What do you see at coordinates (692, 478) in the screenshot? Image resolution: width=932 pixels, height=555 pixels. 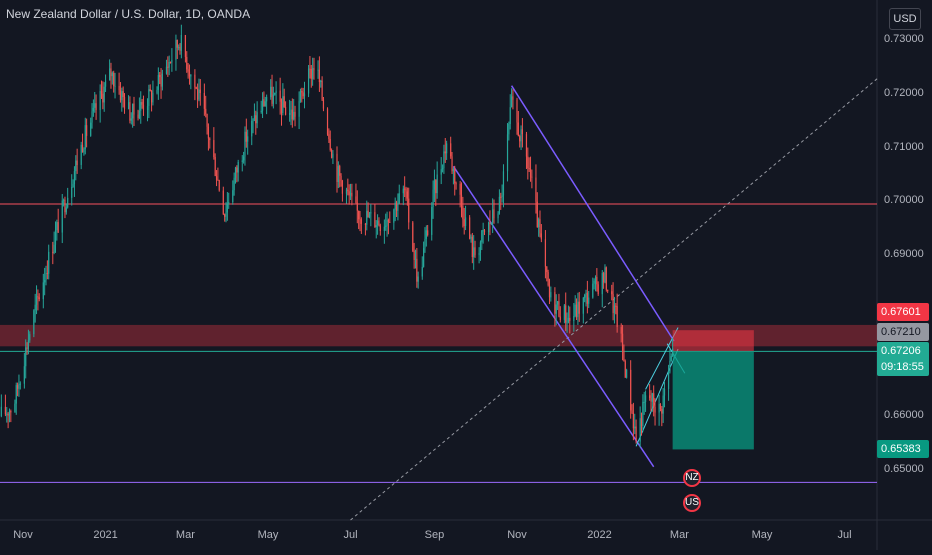 I see `nz-flag-icon: NZ` at bounding box center [692, 478].